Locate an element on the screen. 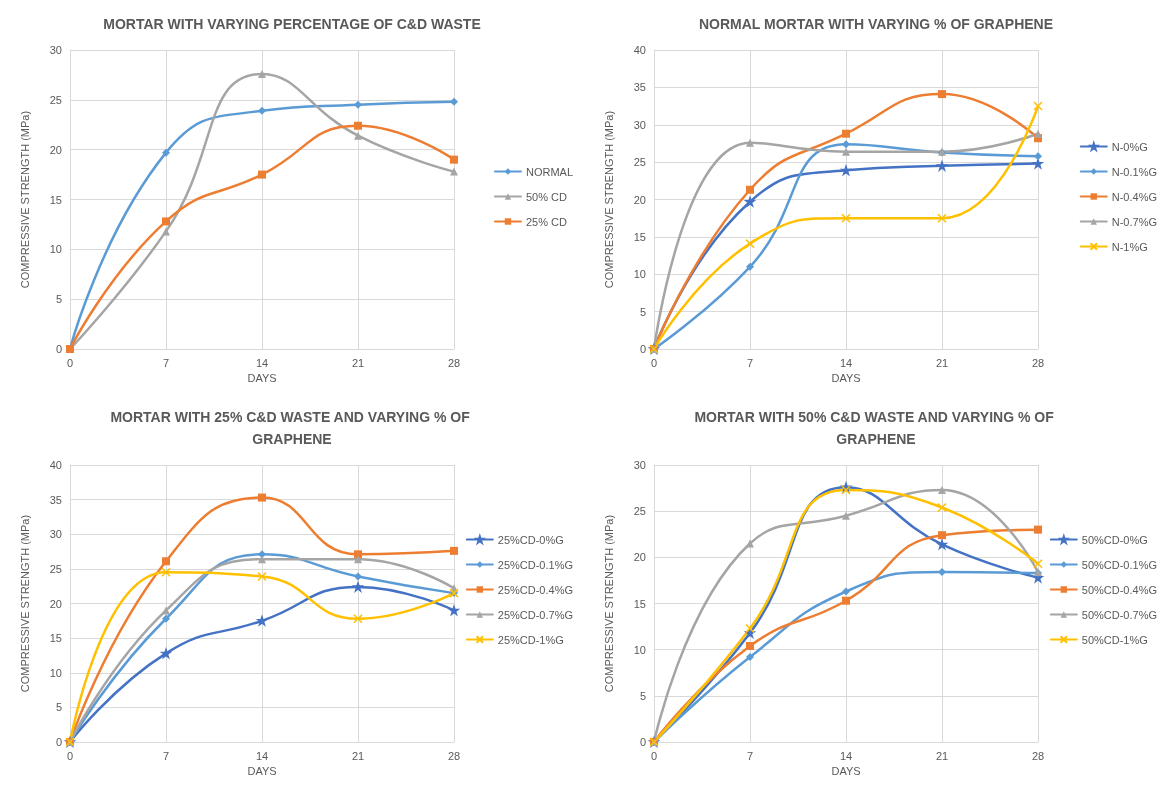 The height and width of the screenshot is (787, 1169). legend-label: 50%CD-0%G is located at coordinates (1114, 539).